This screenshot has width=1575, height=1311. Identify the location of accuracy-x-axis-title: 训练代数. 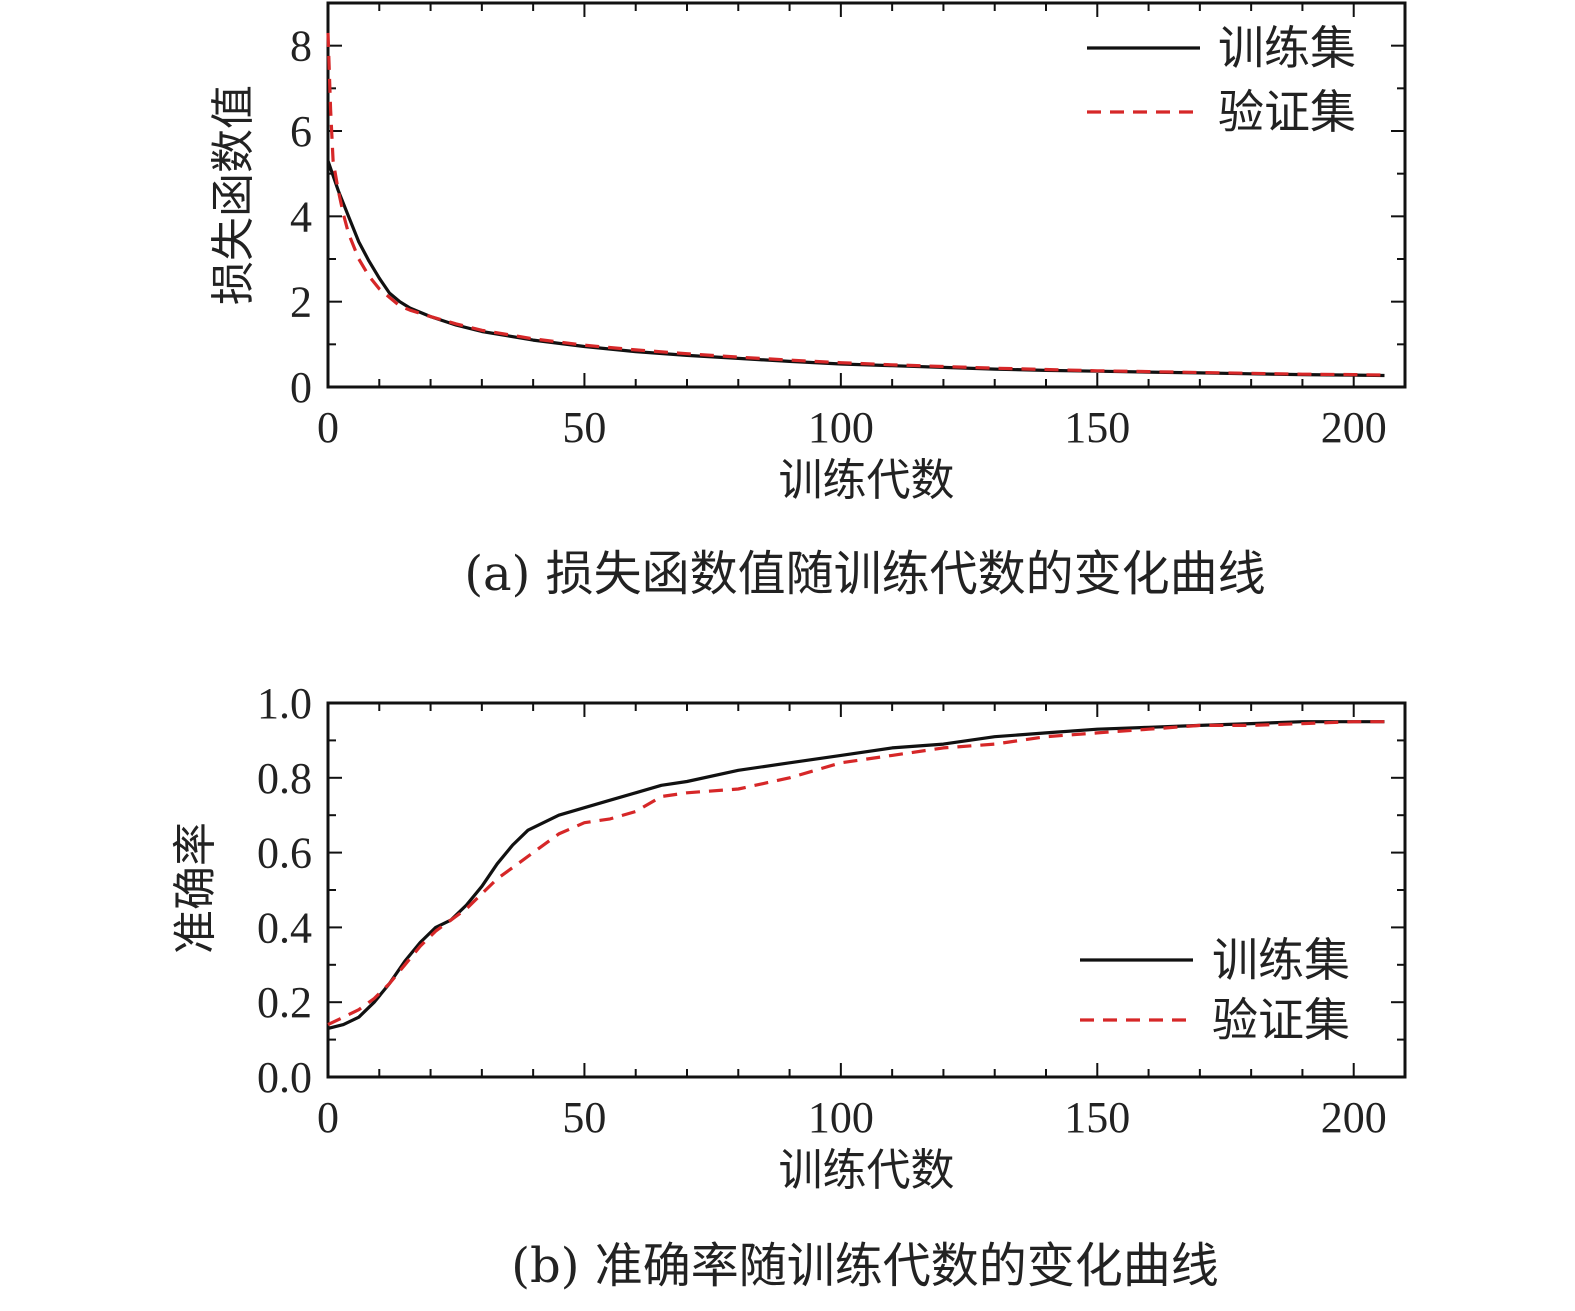
(867, 1170).